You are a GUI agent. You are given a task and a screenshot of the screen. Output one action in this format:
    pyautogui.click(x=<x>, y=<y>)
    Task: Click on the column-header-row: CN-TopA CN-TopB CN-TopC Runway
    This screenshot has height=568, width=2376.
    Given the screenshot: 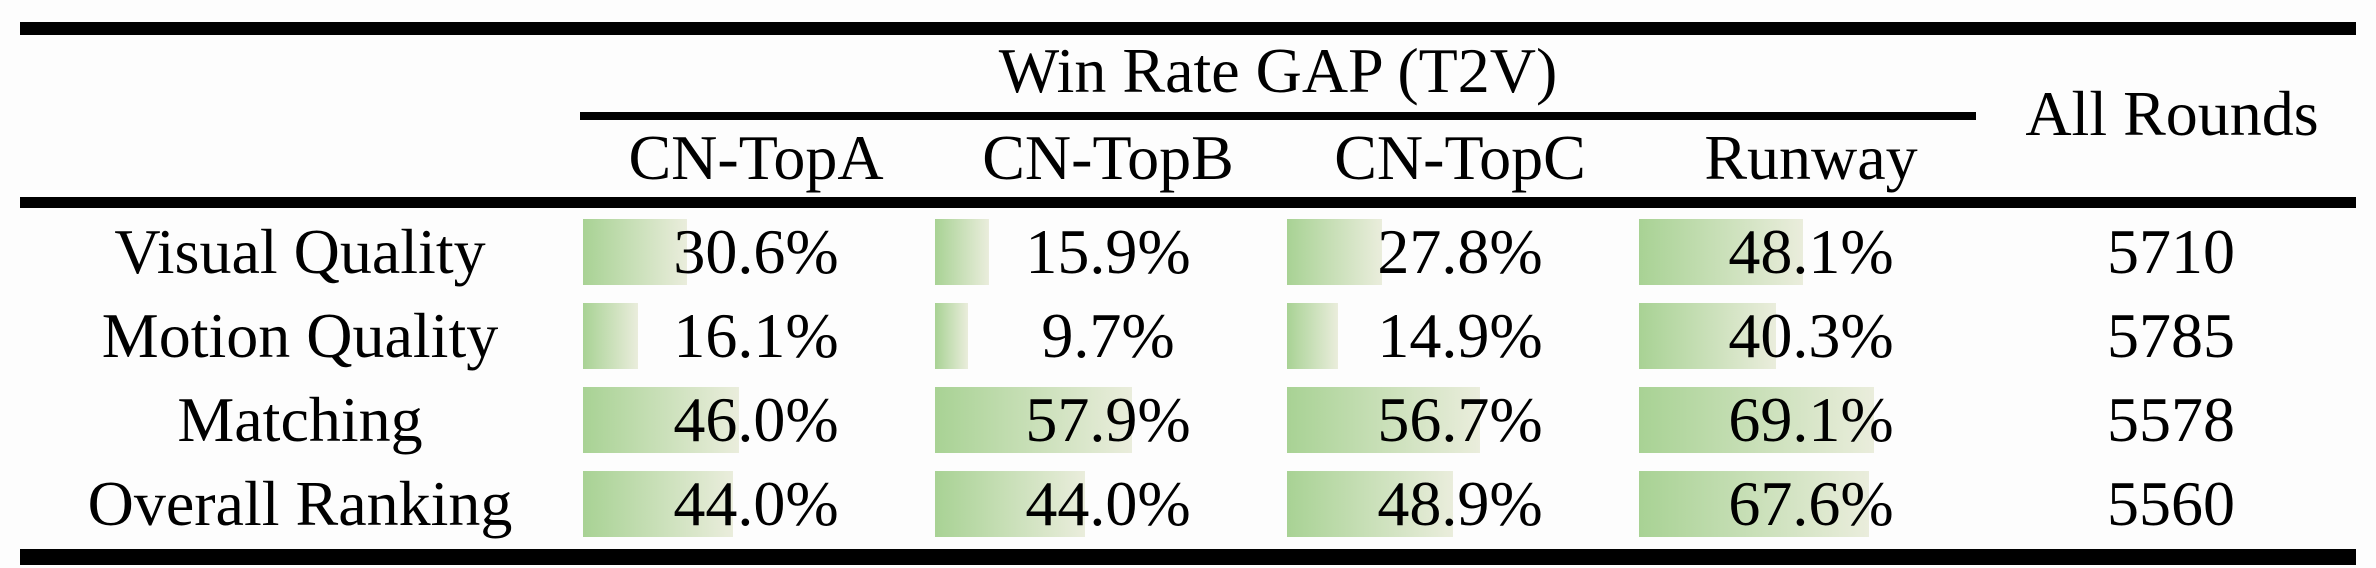 What is the action you would take?
    pyautogui.click(x=1188, y=157)
    